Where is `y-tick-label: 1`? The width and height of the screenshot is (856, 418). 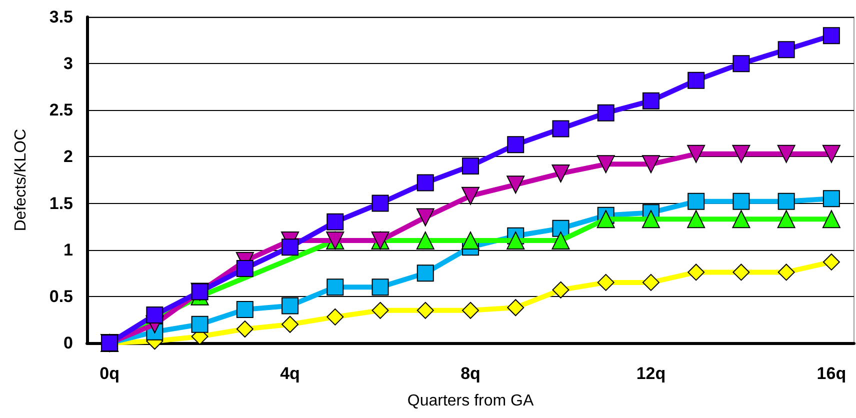 y-tick-label: 1 is located at coordinates (68, 250).